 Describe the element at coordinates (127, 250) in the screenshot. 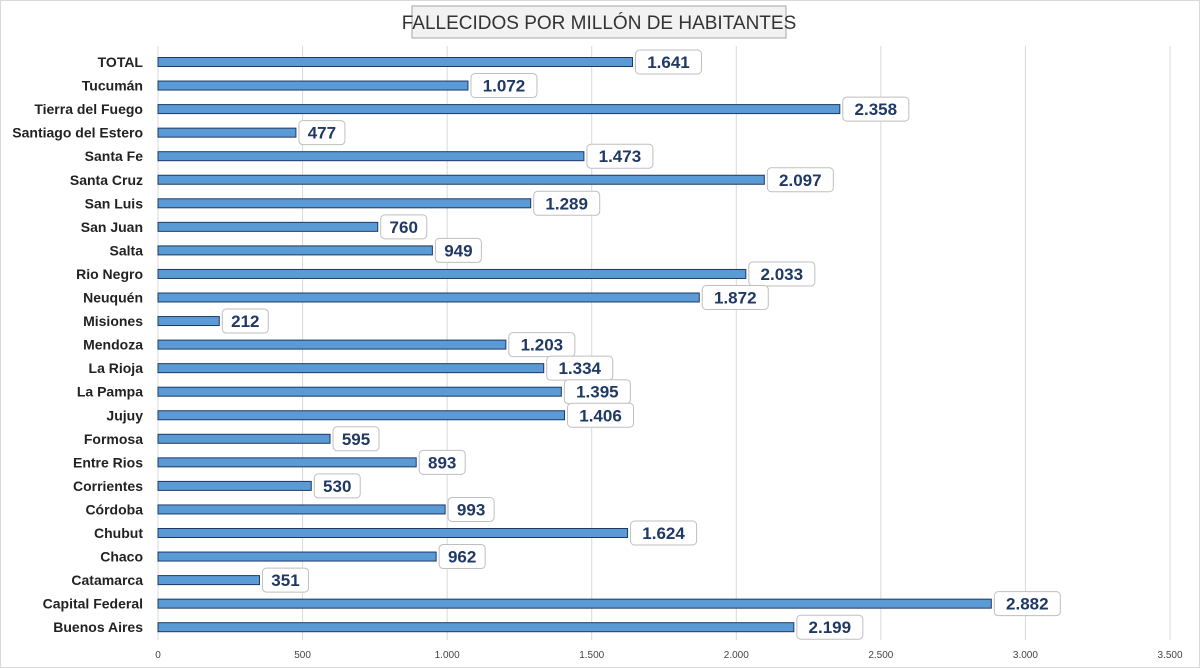

I see `category-label: Salta` at that location.